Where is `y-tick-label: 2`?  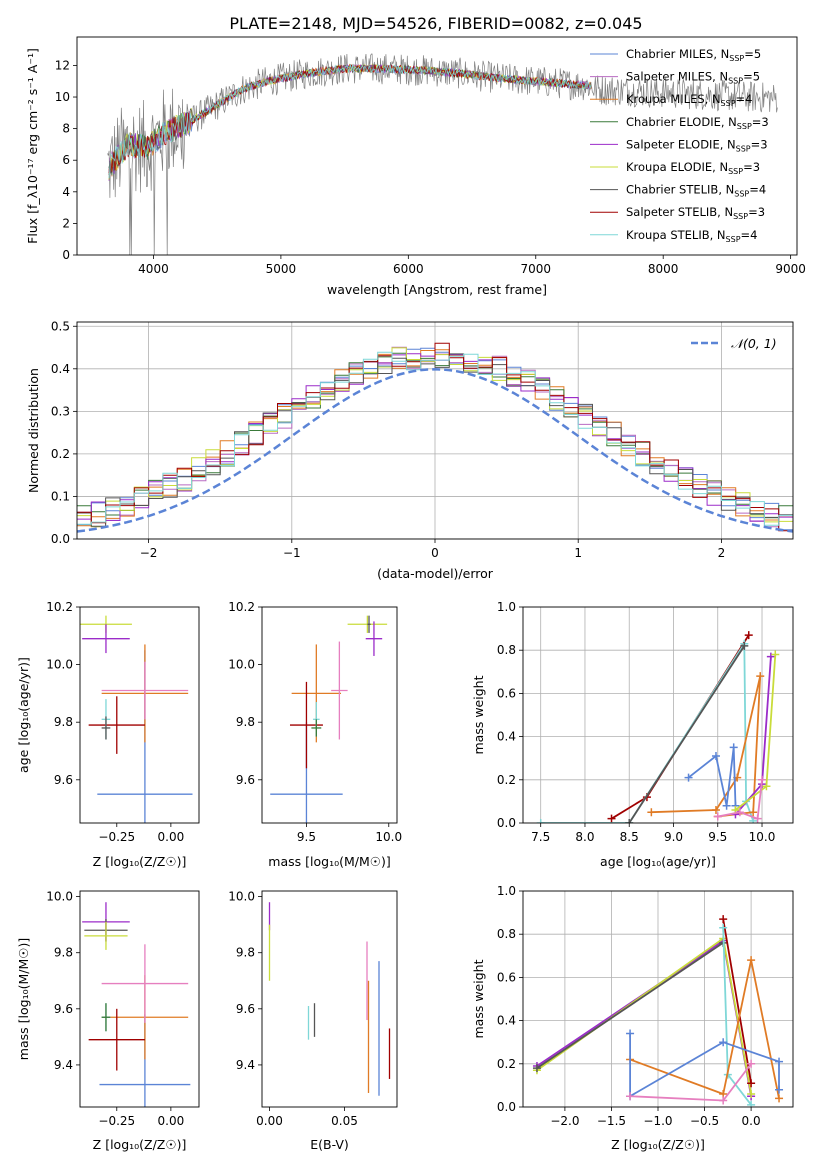
y-tick-label: 2 is located at coordinates (66, 223).